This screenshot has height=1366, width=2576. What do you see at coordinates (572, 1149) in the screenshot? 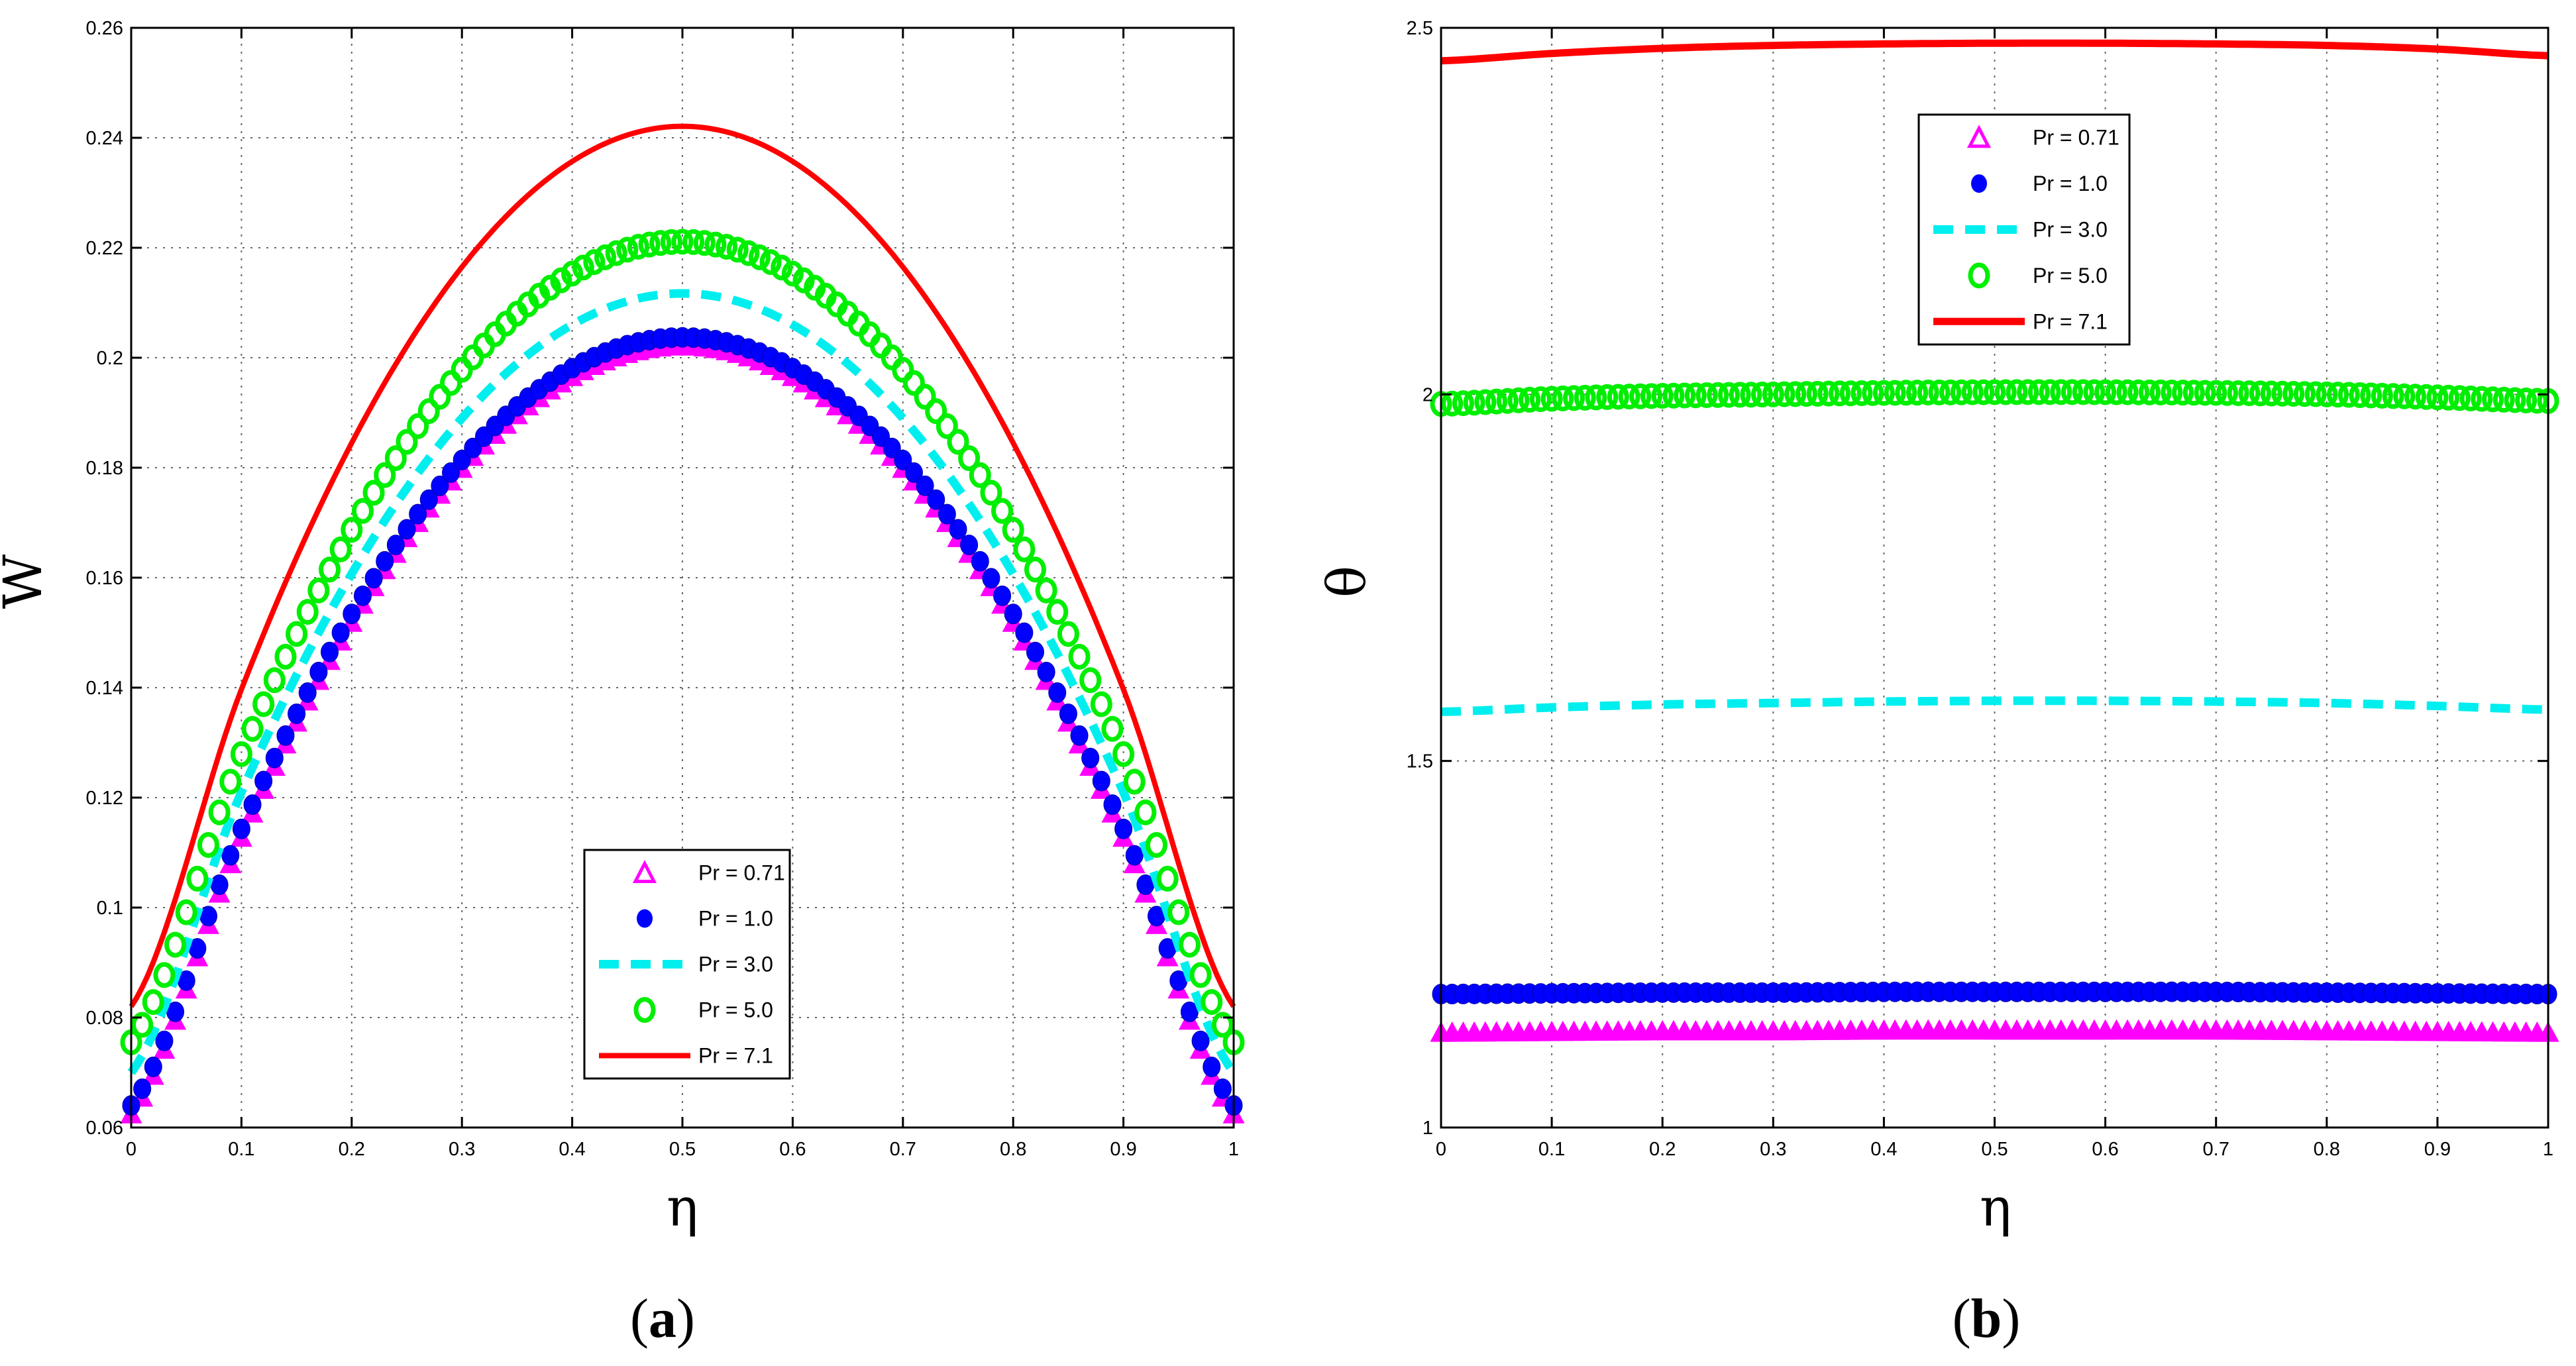
I see `x-tick-label: 0.4` at bounding box center [572, 1149].